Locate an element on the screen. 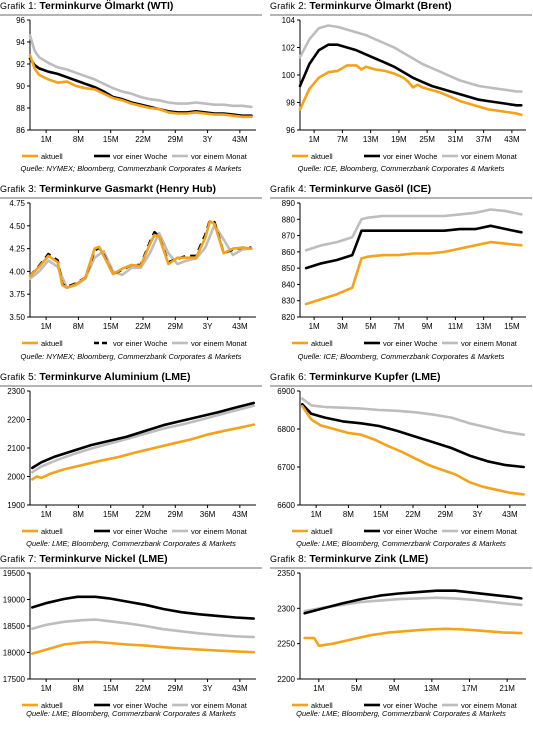 This screenshot has height=733, width=533. y-tick-label: 4.75 is located at coordinates (17, 203).